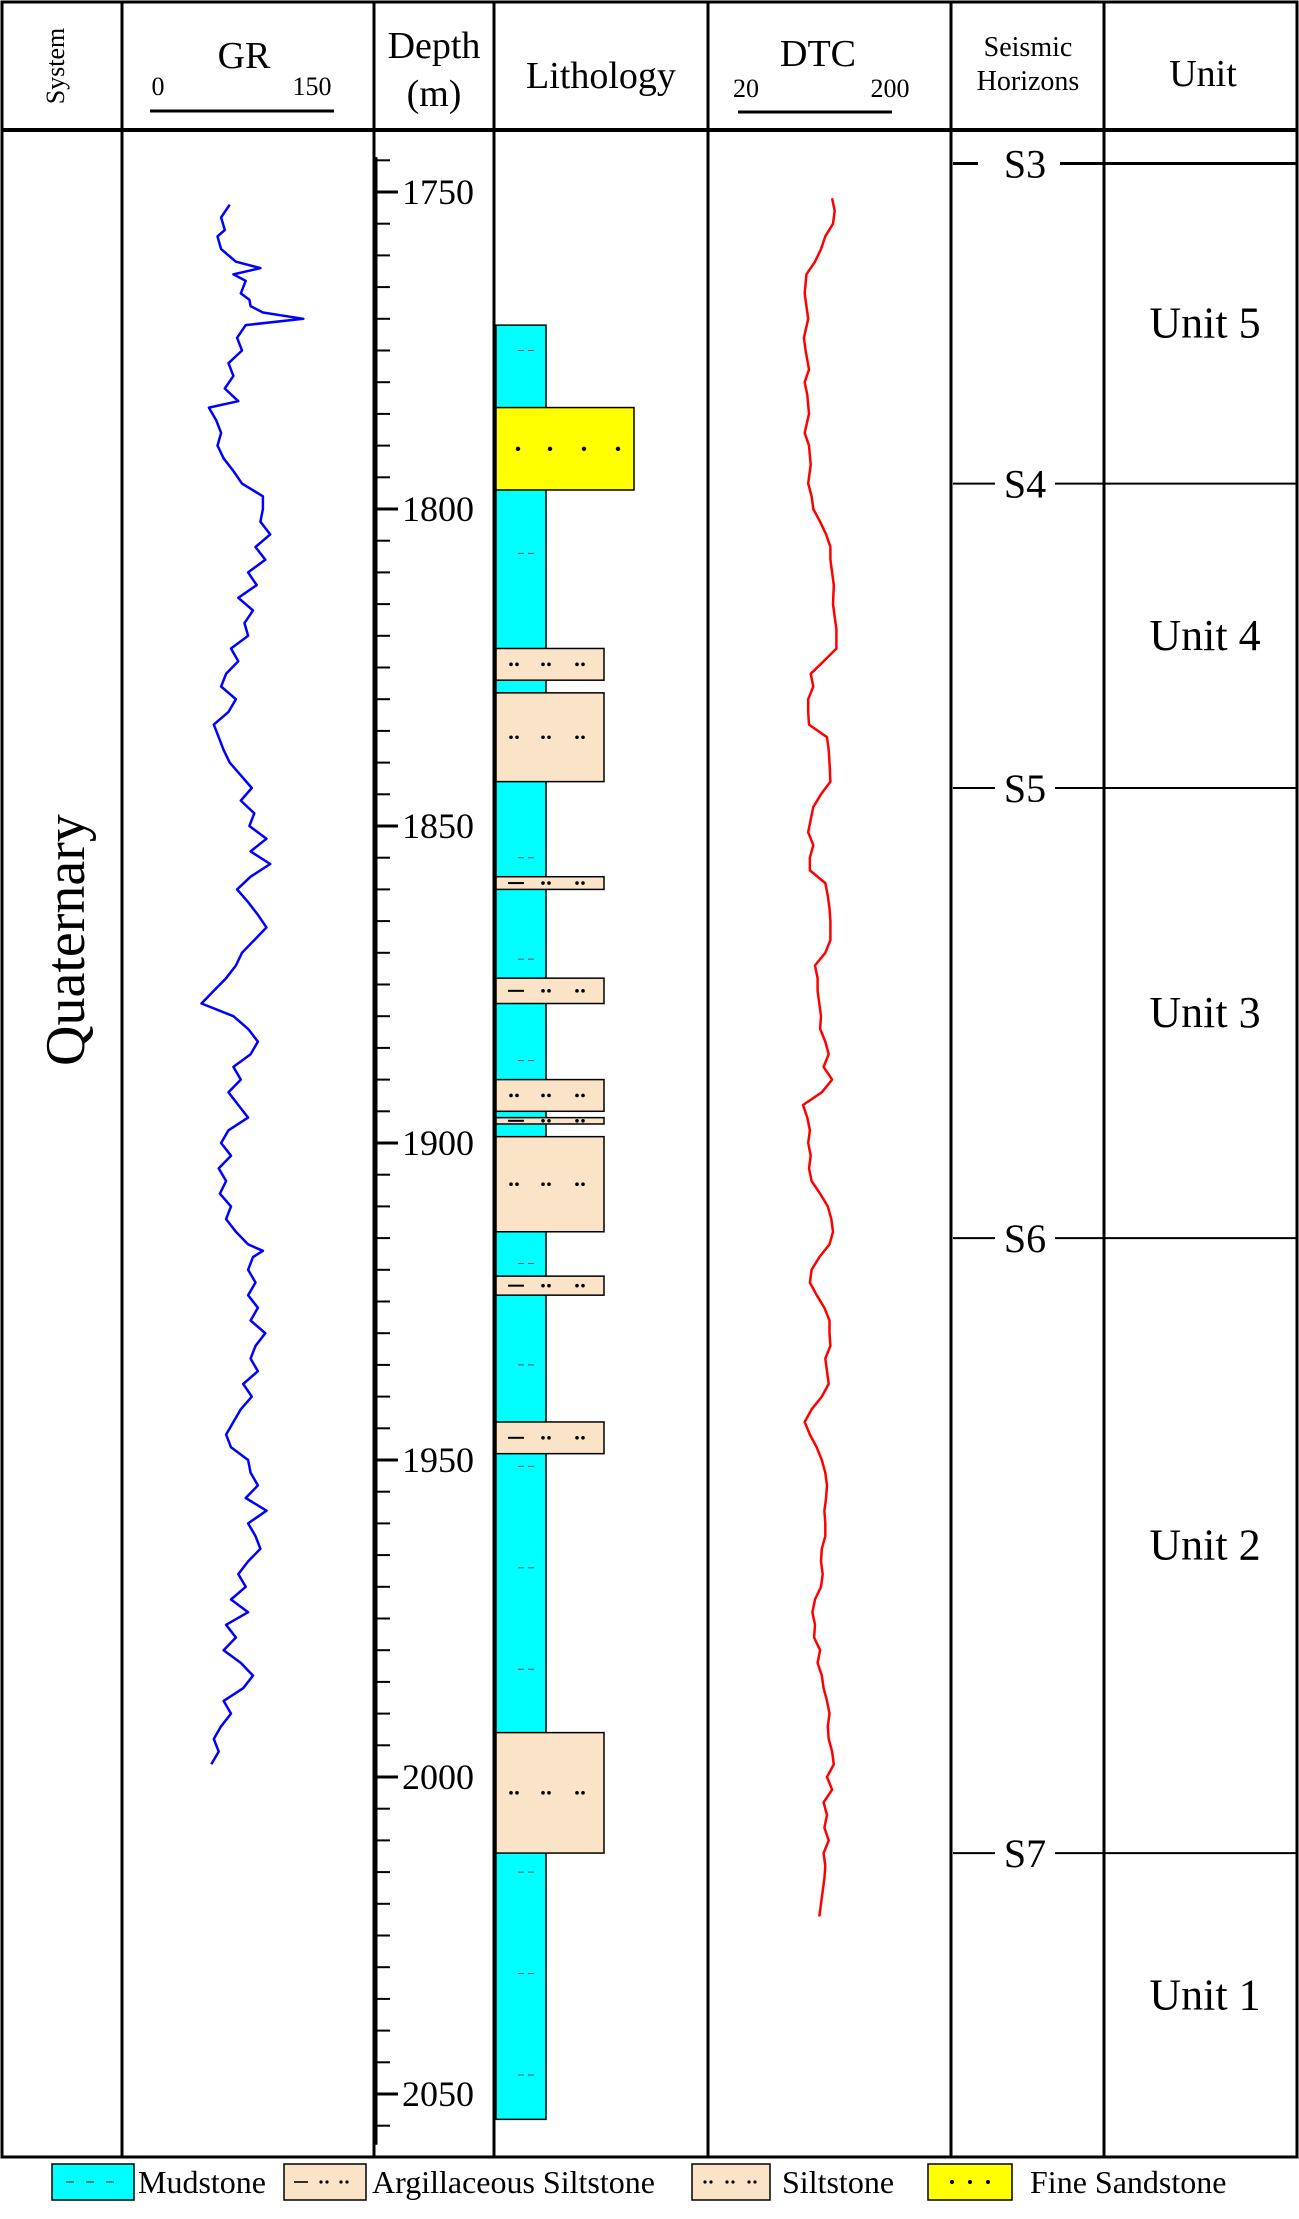 This screenshot has height=2219, width=1299. Describe the element at coordinates (1204, 1159) in the screenshot. I see `units-column: Unit 5 Unit 4 Unit 3 Unit 2 Unit 1` at that location.